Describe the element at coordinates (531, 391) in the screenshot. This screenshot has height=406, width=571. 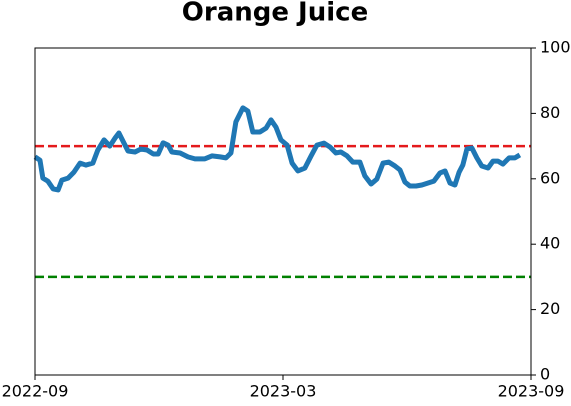
I see `x-tick-label: 2023-09` at that location.